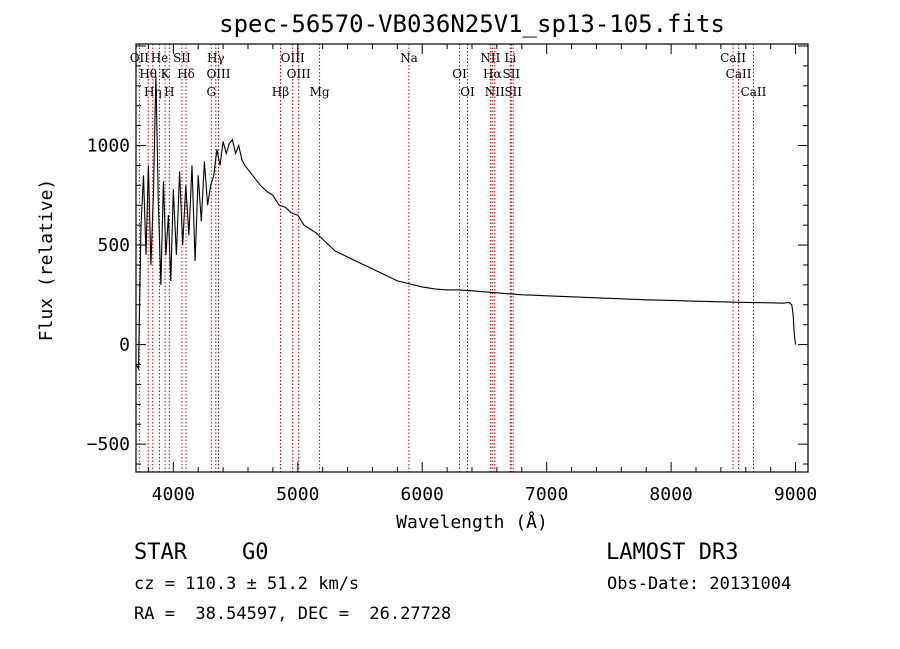 This screenshot has width=900, height=649. Describe the element at coordinates (472, 24) in the screenshot. I see `chart-title: spec-56570-VB036N25V1_sp13-105.fits` at that location.